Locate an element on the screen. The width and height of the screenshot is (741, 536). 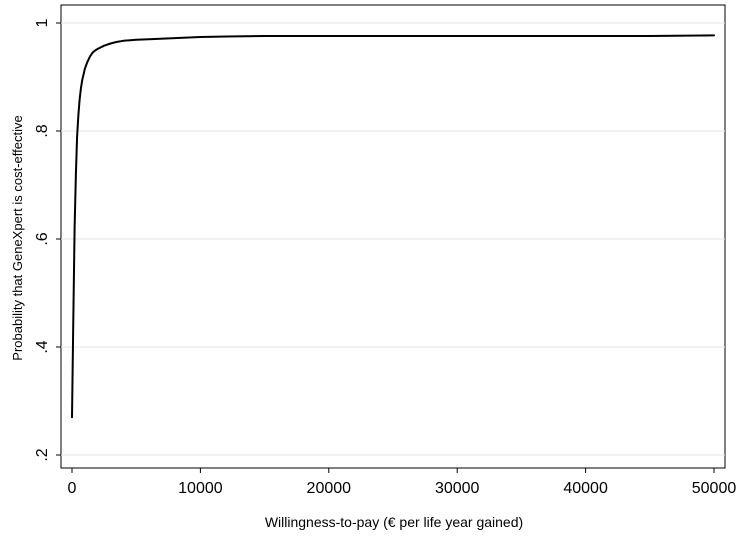
x-tick-label-1: 10000 is located at coordinates (200, 488).